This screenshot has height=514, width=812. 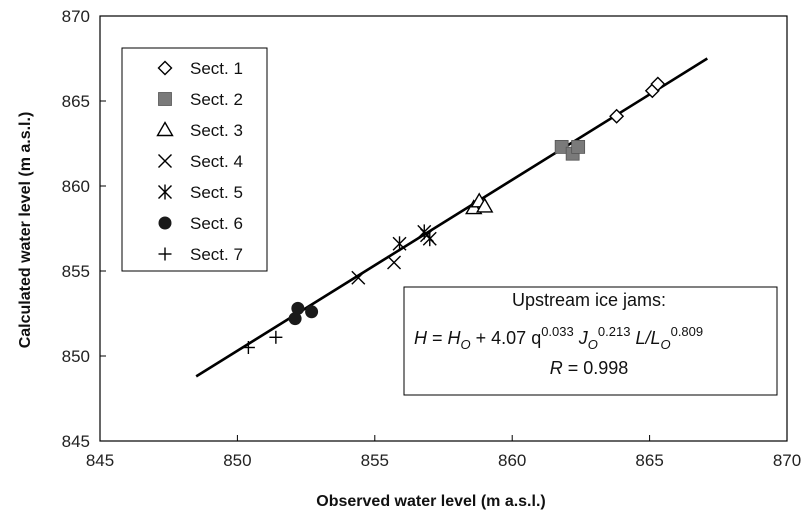 I want to click on eq-Ho-sub: O, so click(x=466, y=344).